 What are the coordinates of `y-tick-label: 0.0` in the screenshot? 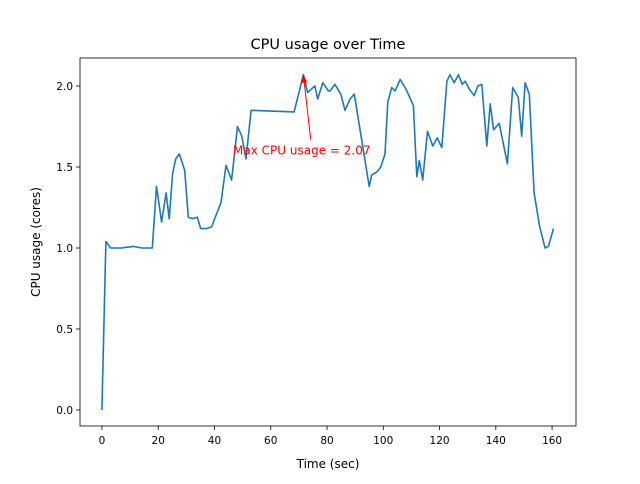 It's located at (64, 411).